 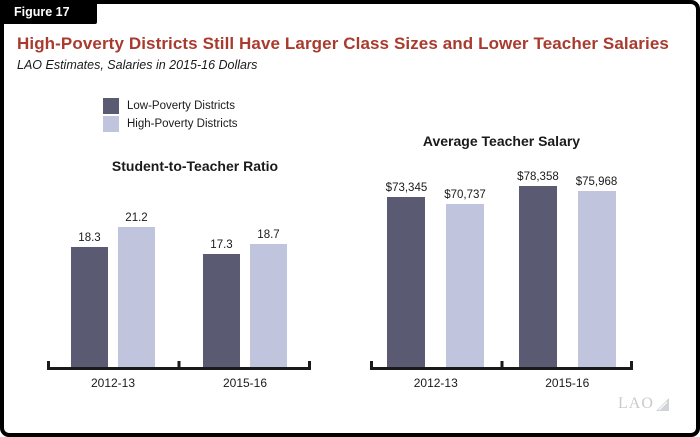 What do you see at coordinates (89, 238) in the screenshot?
I see `bar-value-label: 18.3` at bounding box center [89, 238].